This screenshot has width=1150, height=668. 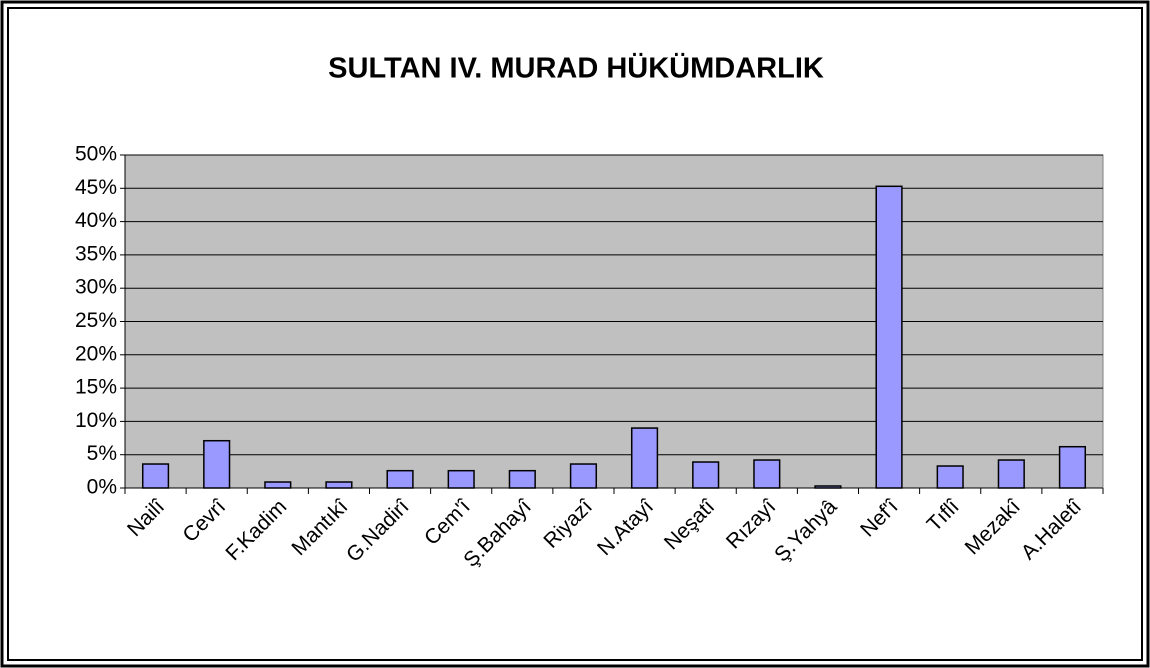 I want to click on y-tick-label: 45%, so click(x=96, y=187).